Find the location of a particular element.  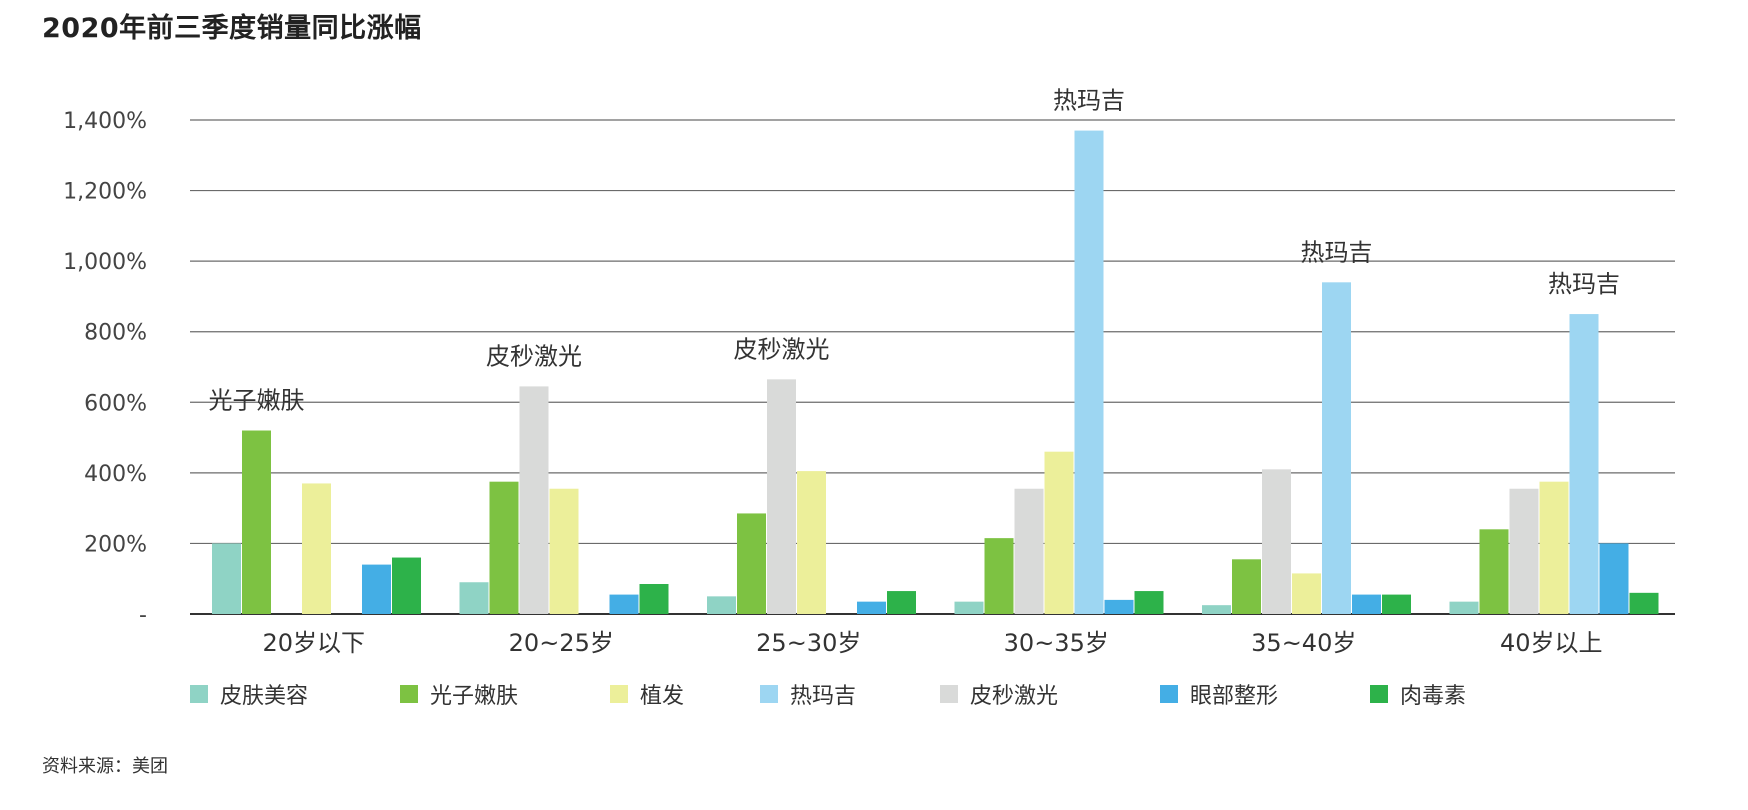

y-tick-label: 1,200% is located at coordinates (105, 192).